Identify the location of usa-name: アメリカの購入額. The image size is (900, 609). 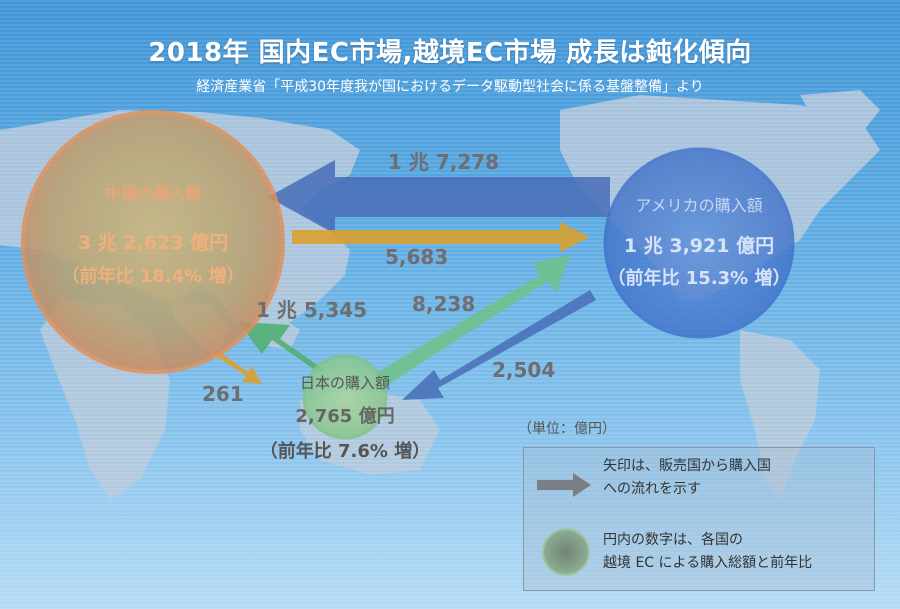
(699, 205).